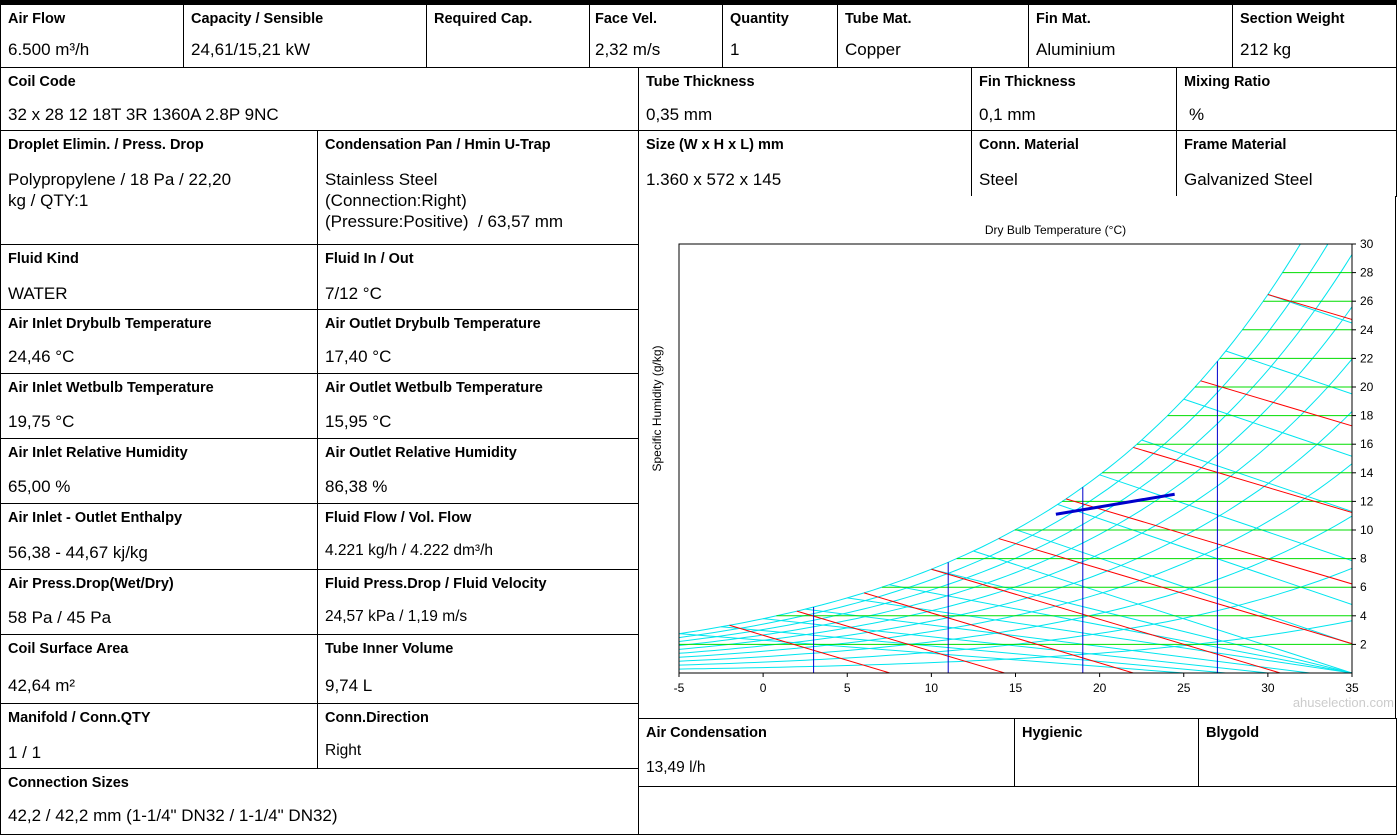  I want to click on tube-mat-value: Copper, so click(873, 49).